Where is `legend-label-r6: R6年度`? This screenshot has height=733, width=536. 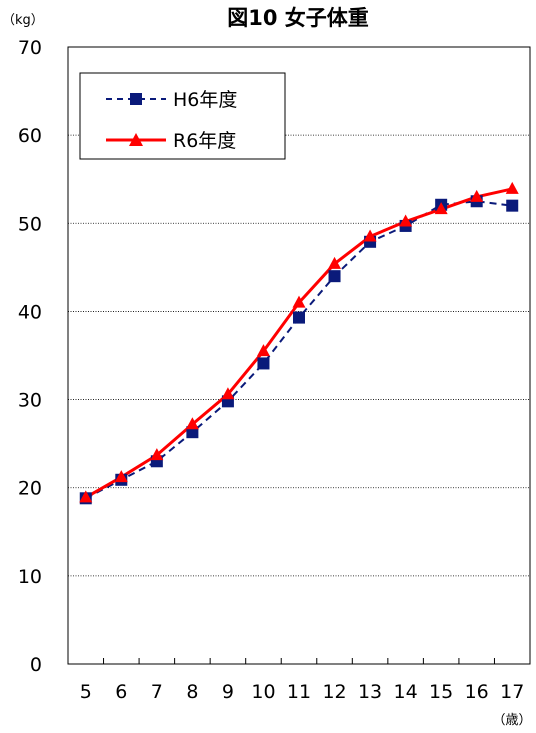 legend-label-r6: R6年度 is located at coordinates (204, 141).